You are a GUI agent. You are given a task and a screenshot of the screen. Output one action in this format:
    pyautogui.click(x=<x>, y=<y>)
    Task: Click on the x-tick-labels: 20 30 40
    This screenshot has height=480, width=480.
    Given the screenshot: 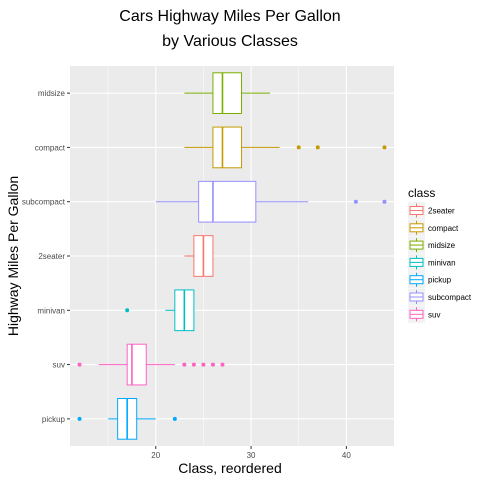 What is the action you would take?
    pyautogui.click(x=251, y=453)
    